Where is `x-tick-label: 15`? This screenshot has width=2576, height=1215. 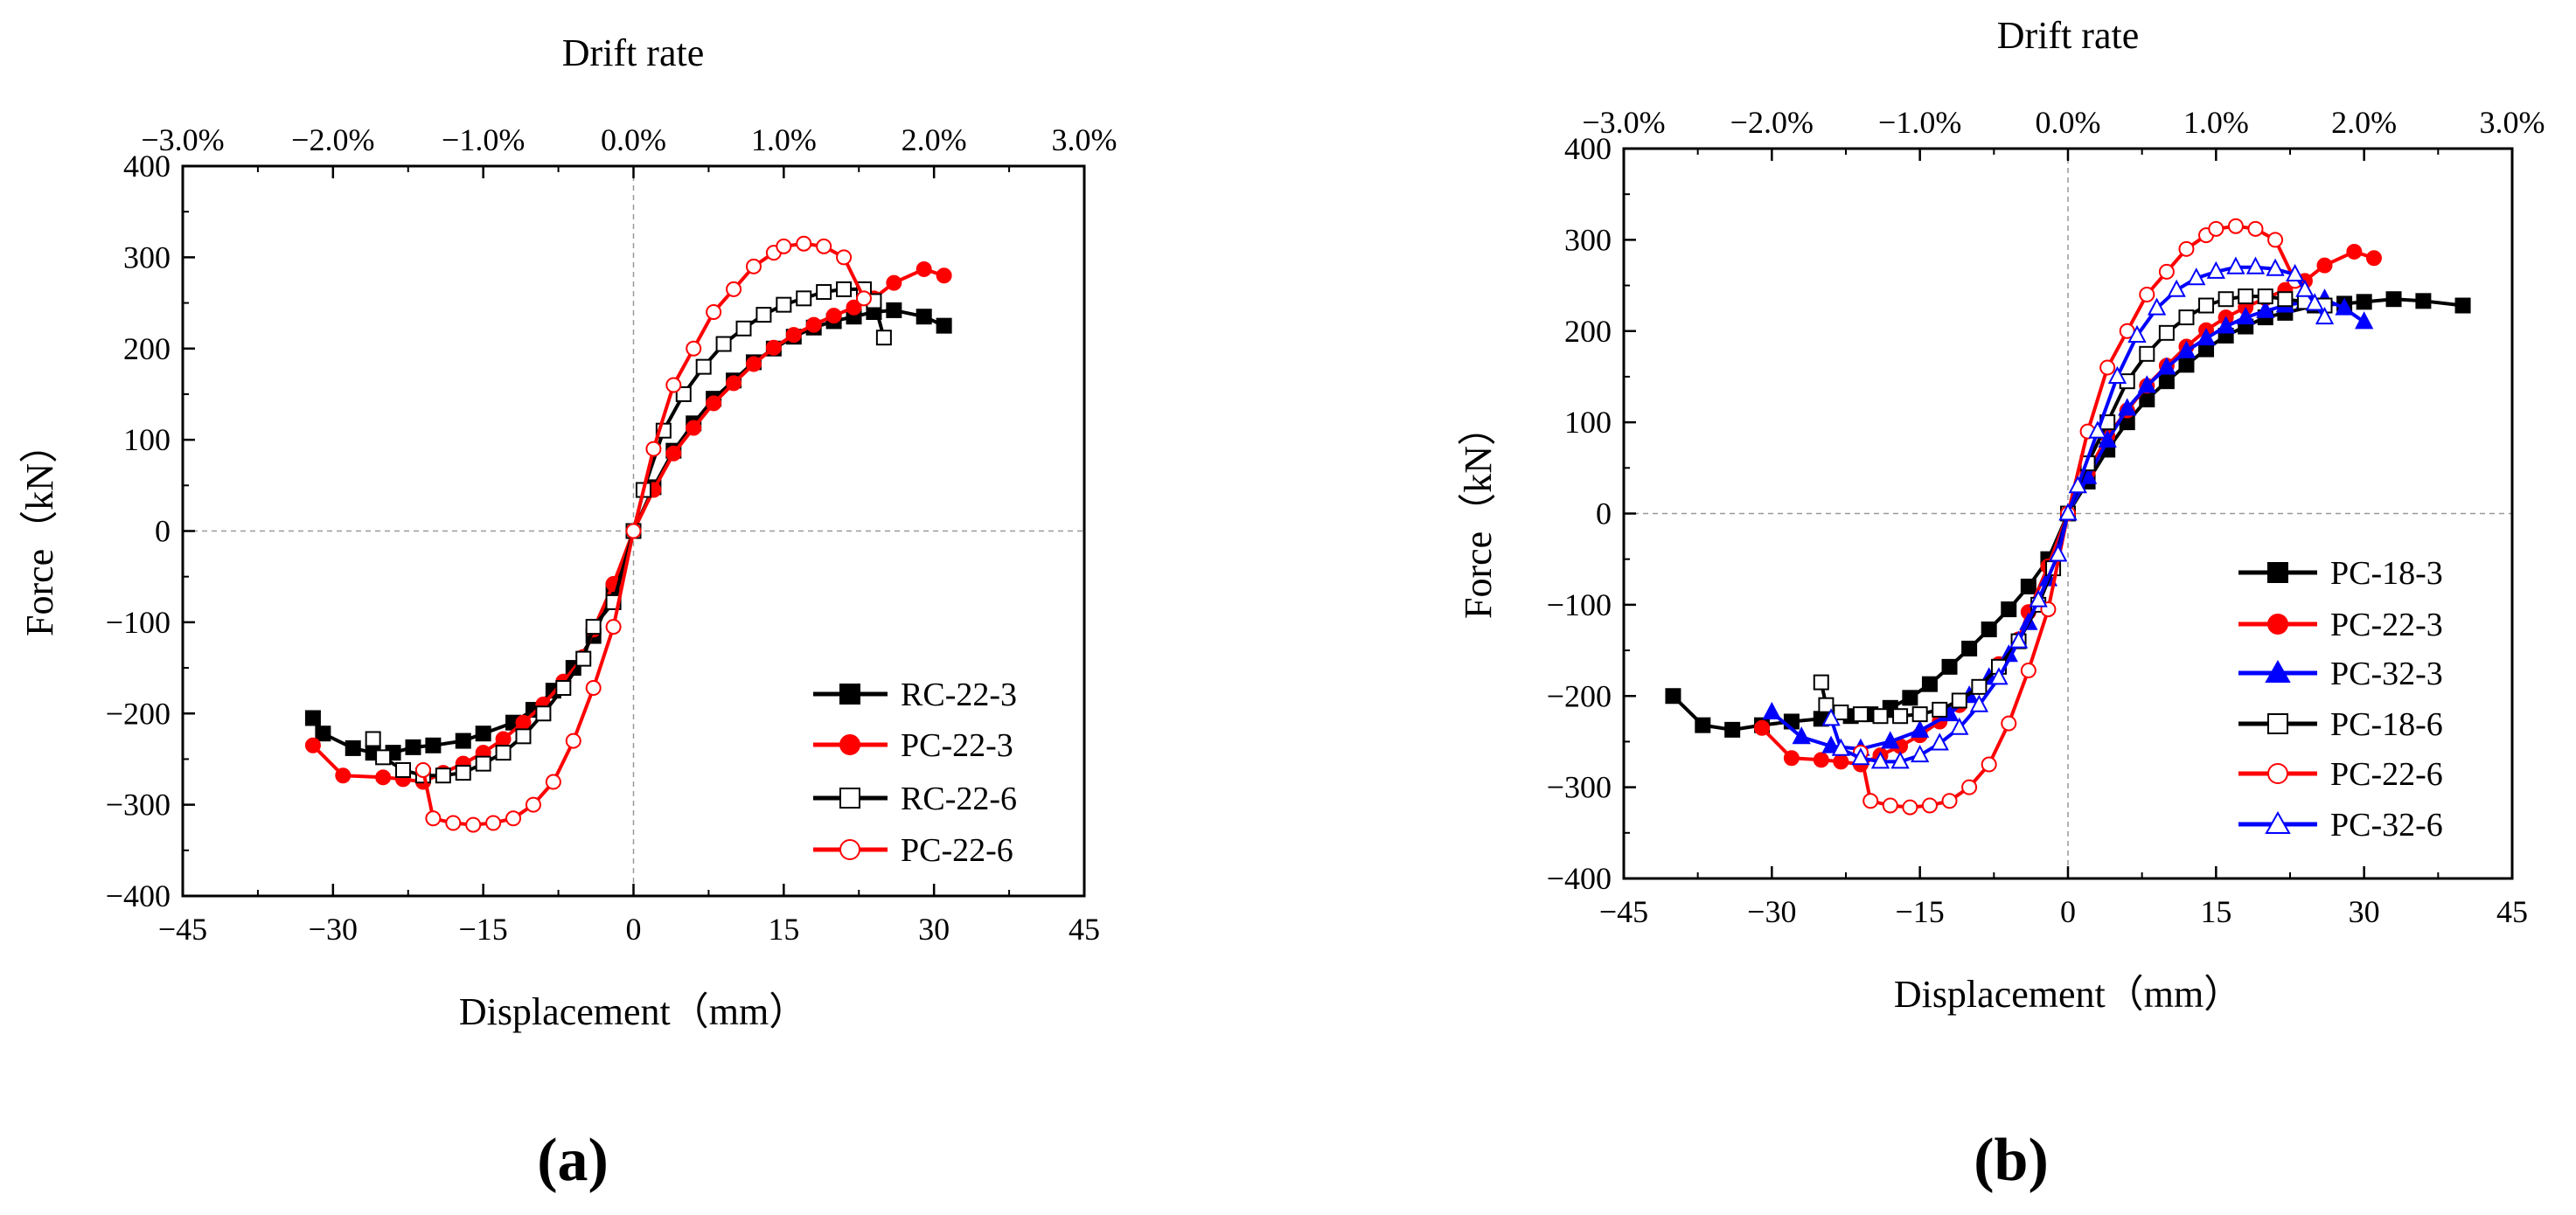 x-tick-label: 15 is located at coordinates (783, 929).